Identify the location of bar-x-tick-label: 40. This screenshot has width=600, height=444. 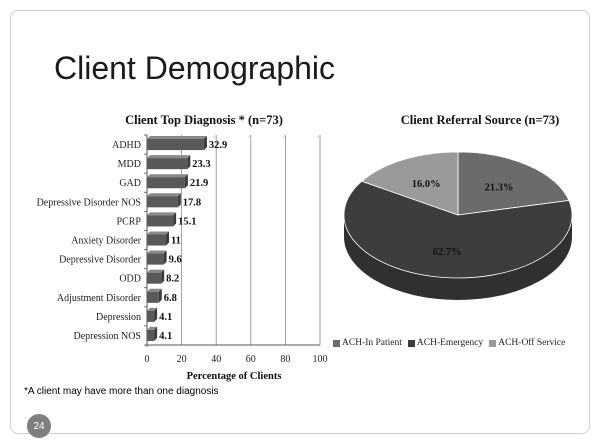
(216, 359).